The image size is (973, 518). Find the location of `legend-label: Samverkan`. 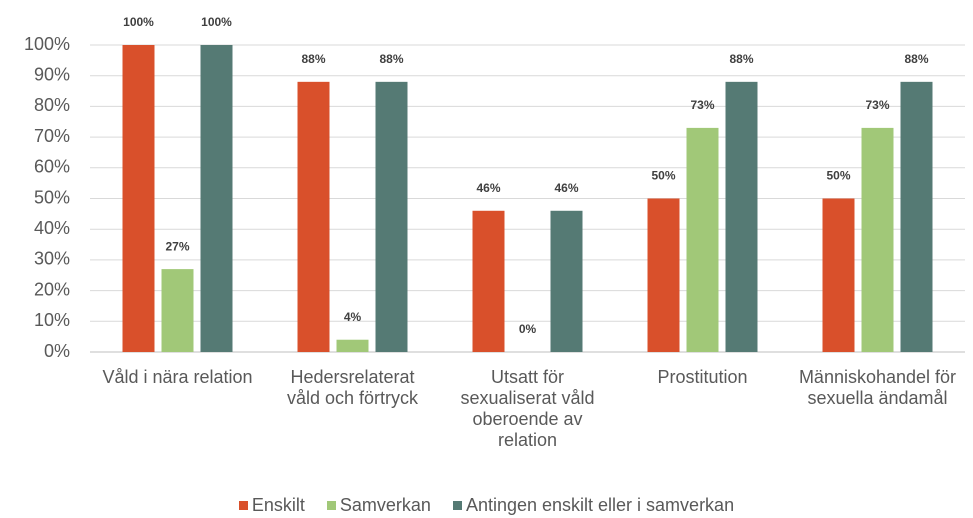

legend-label: Samverkan is located at coordinates (385, 505).